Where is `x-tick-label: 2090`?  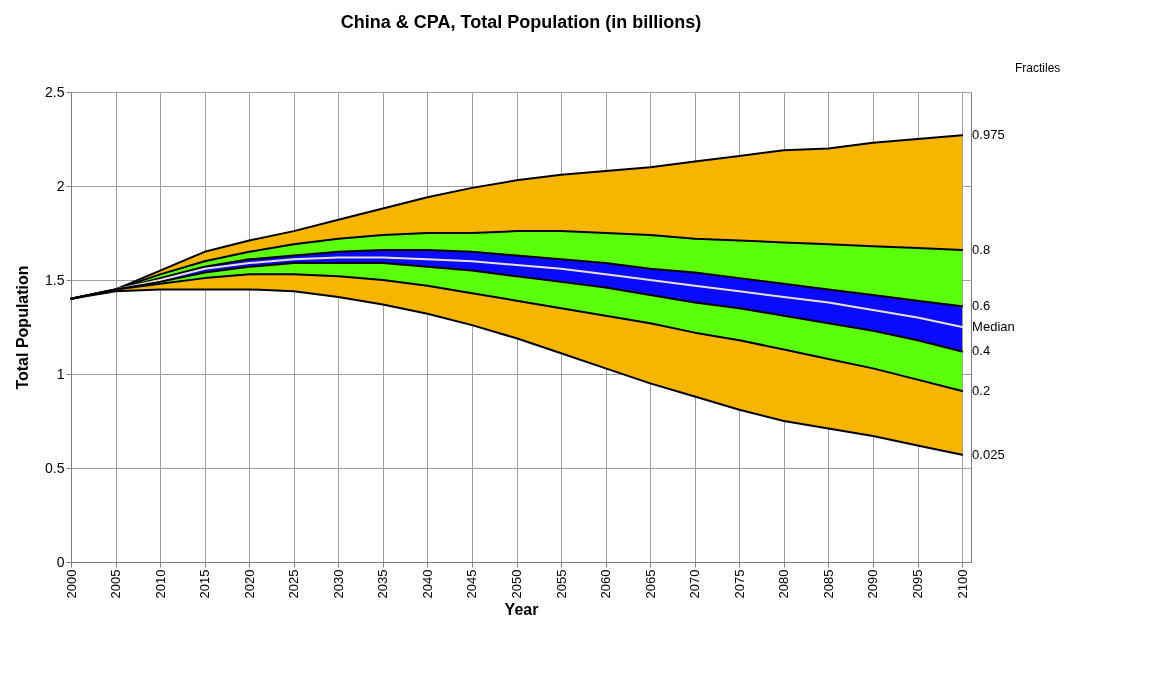
x-tick-label: 2090 is located at coordinates (873, 584).